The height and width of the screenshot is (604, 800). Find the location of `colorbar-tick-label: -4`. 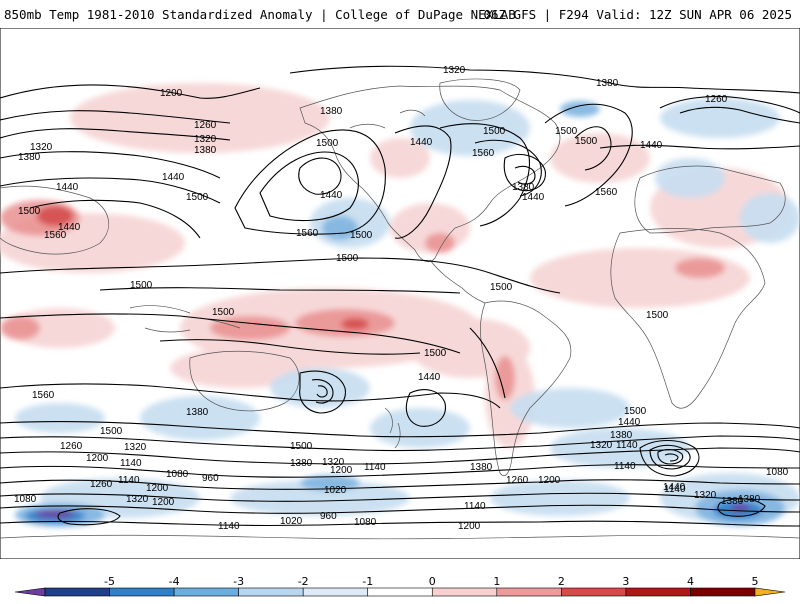

colorbar-tick-label: -4 is located at coordinates (174, 581).